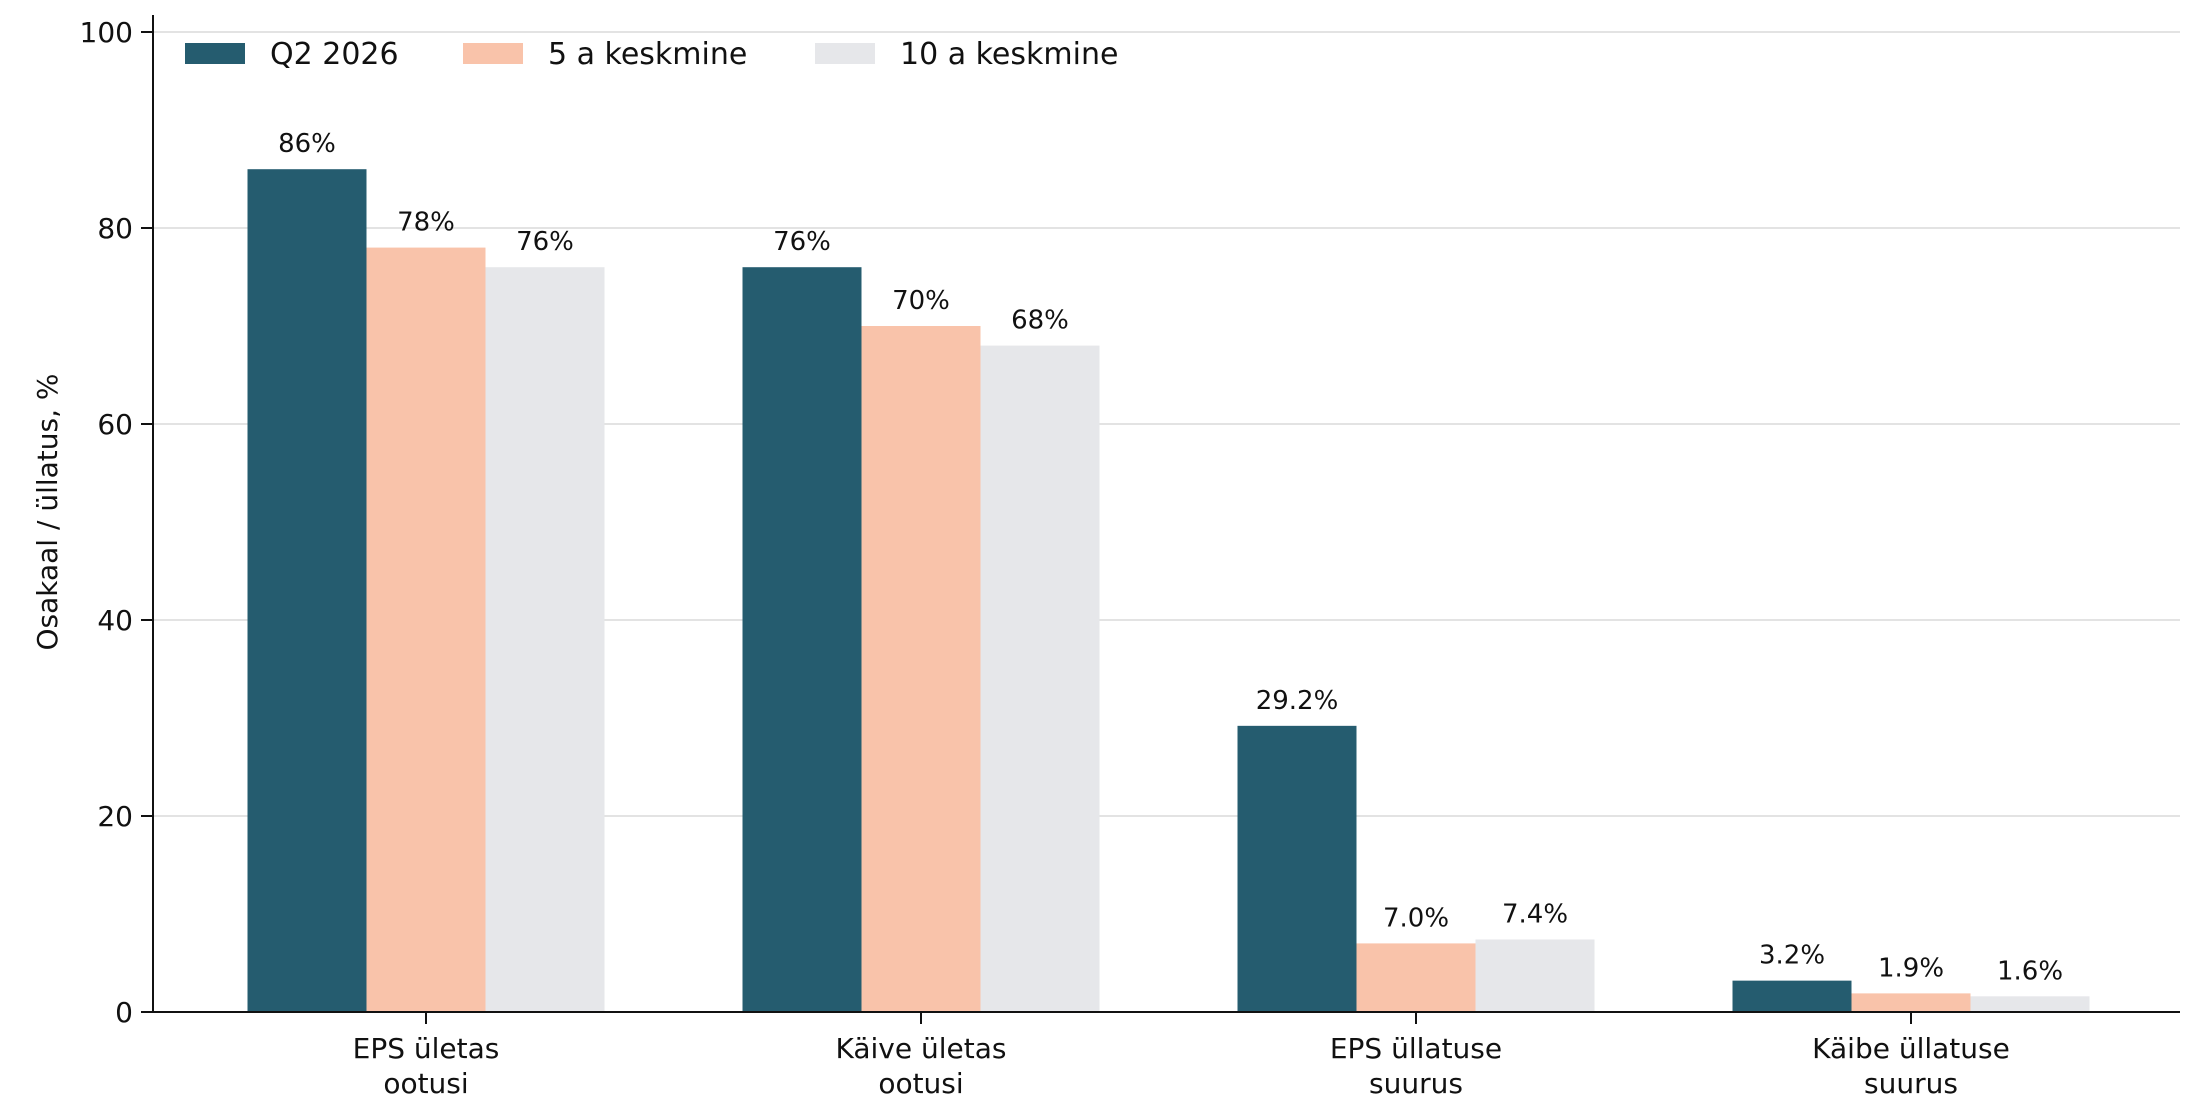 This screenshot has width=2200, height=1109. What do you see at coordinates (1009, 54) in the screenshot?
I see `legend-label: 10 a keskmine` at bounding box center [1009, 54].